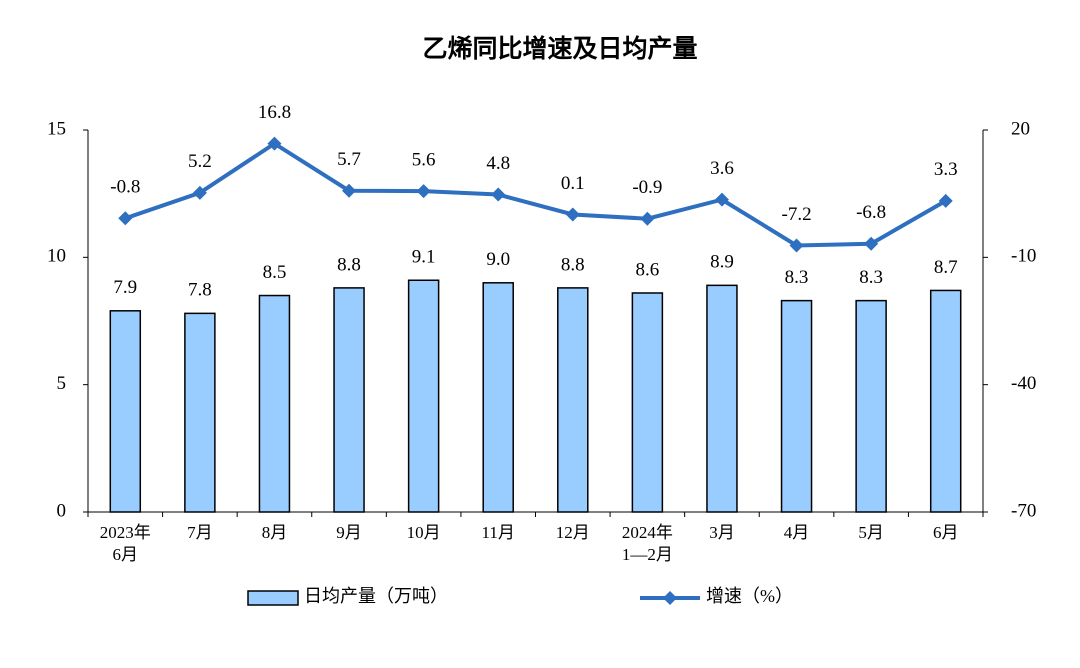 Image resolution: width=1080 pixels, height=668 pixels. What do you see at coordinates (62, 383) in the screenshot?
I see `y-tick-label: 5` at bounding box center [62, 383].